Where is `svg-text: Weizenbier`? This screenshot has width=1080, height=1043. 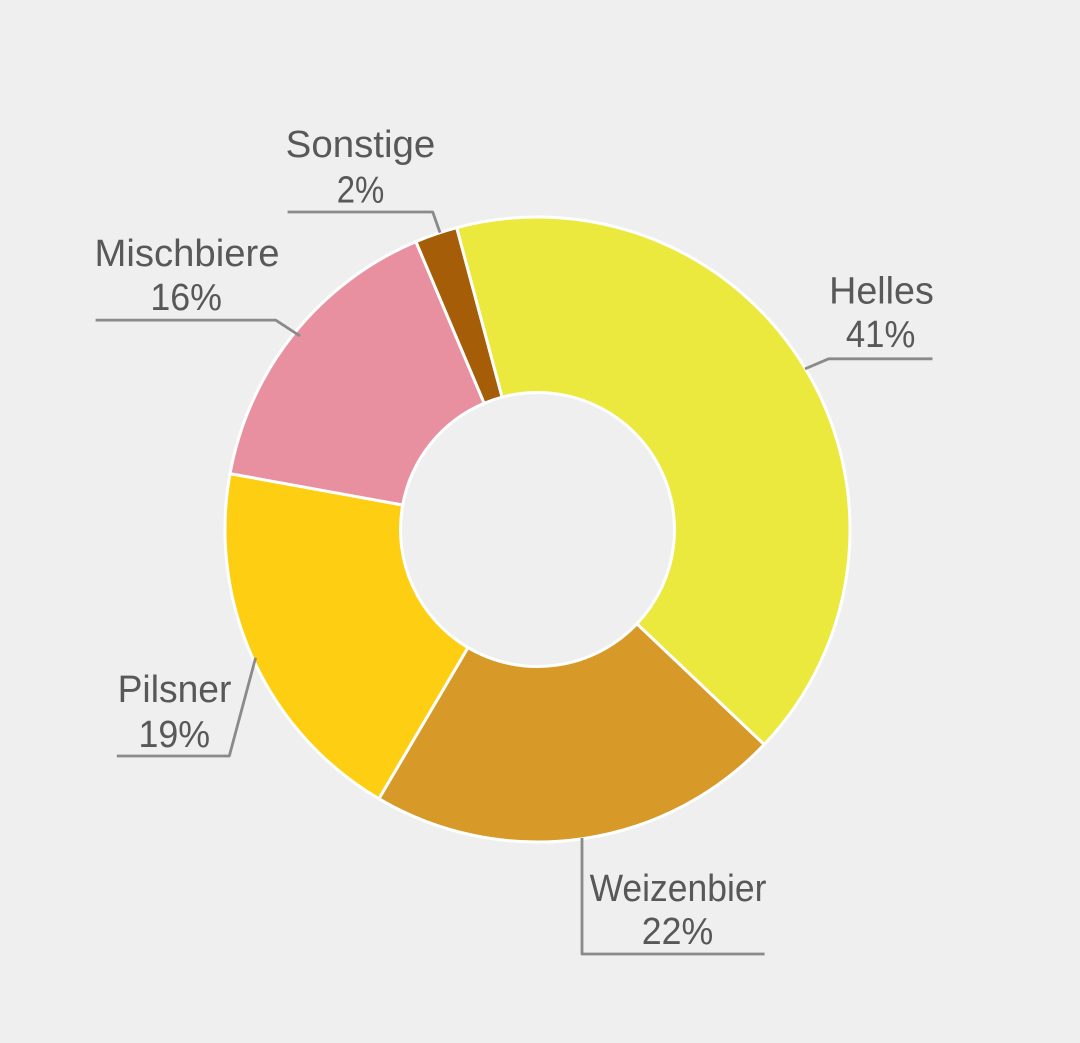 svg-text: Weizenbier is located at coordinates (678, 889).